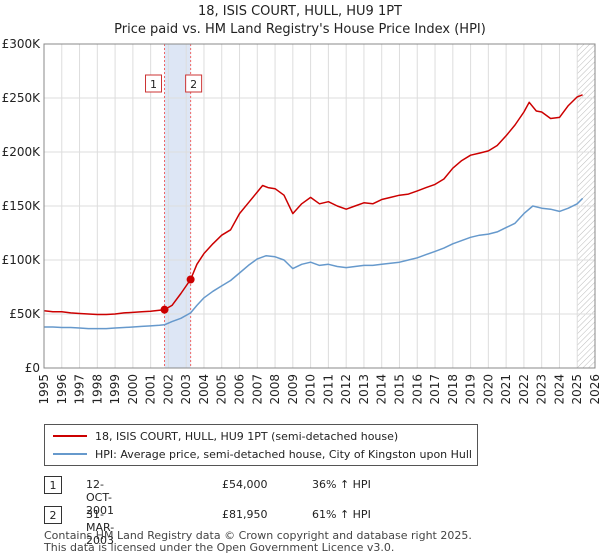 This screenshot has height=560, width=600. I want to click on x-tick-label: 2013, so click(364, 389).